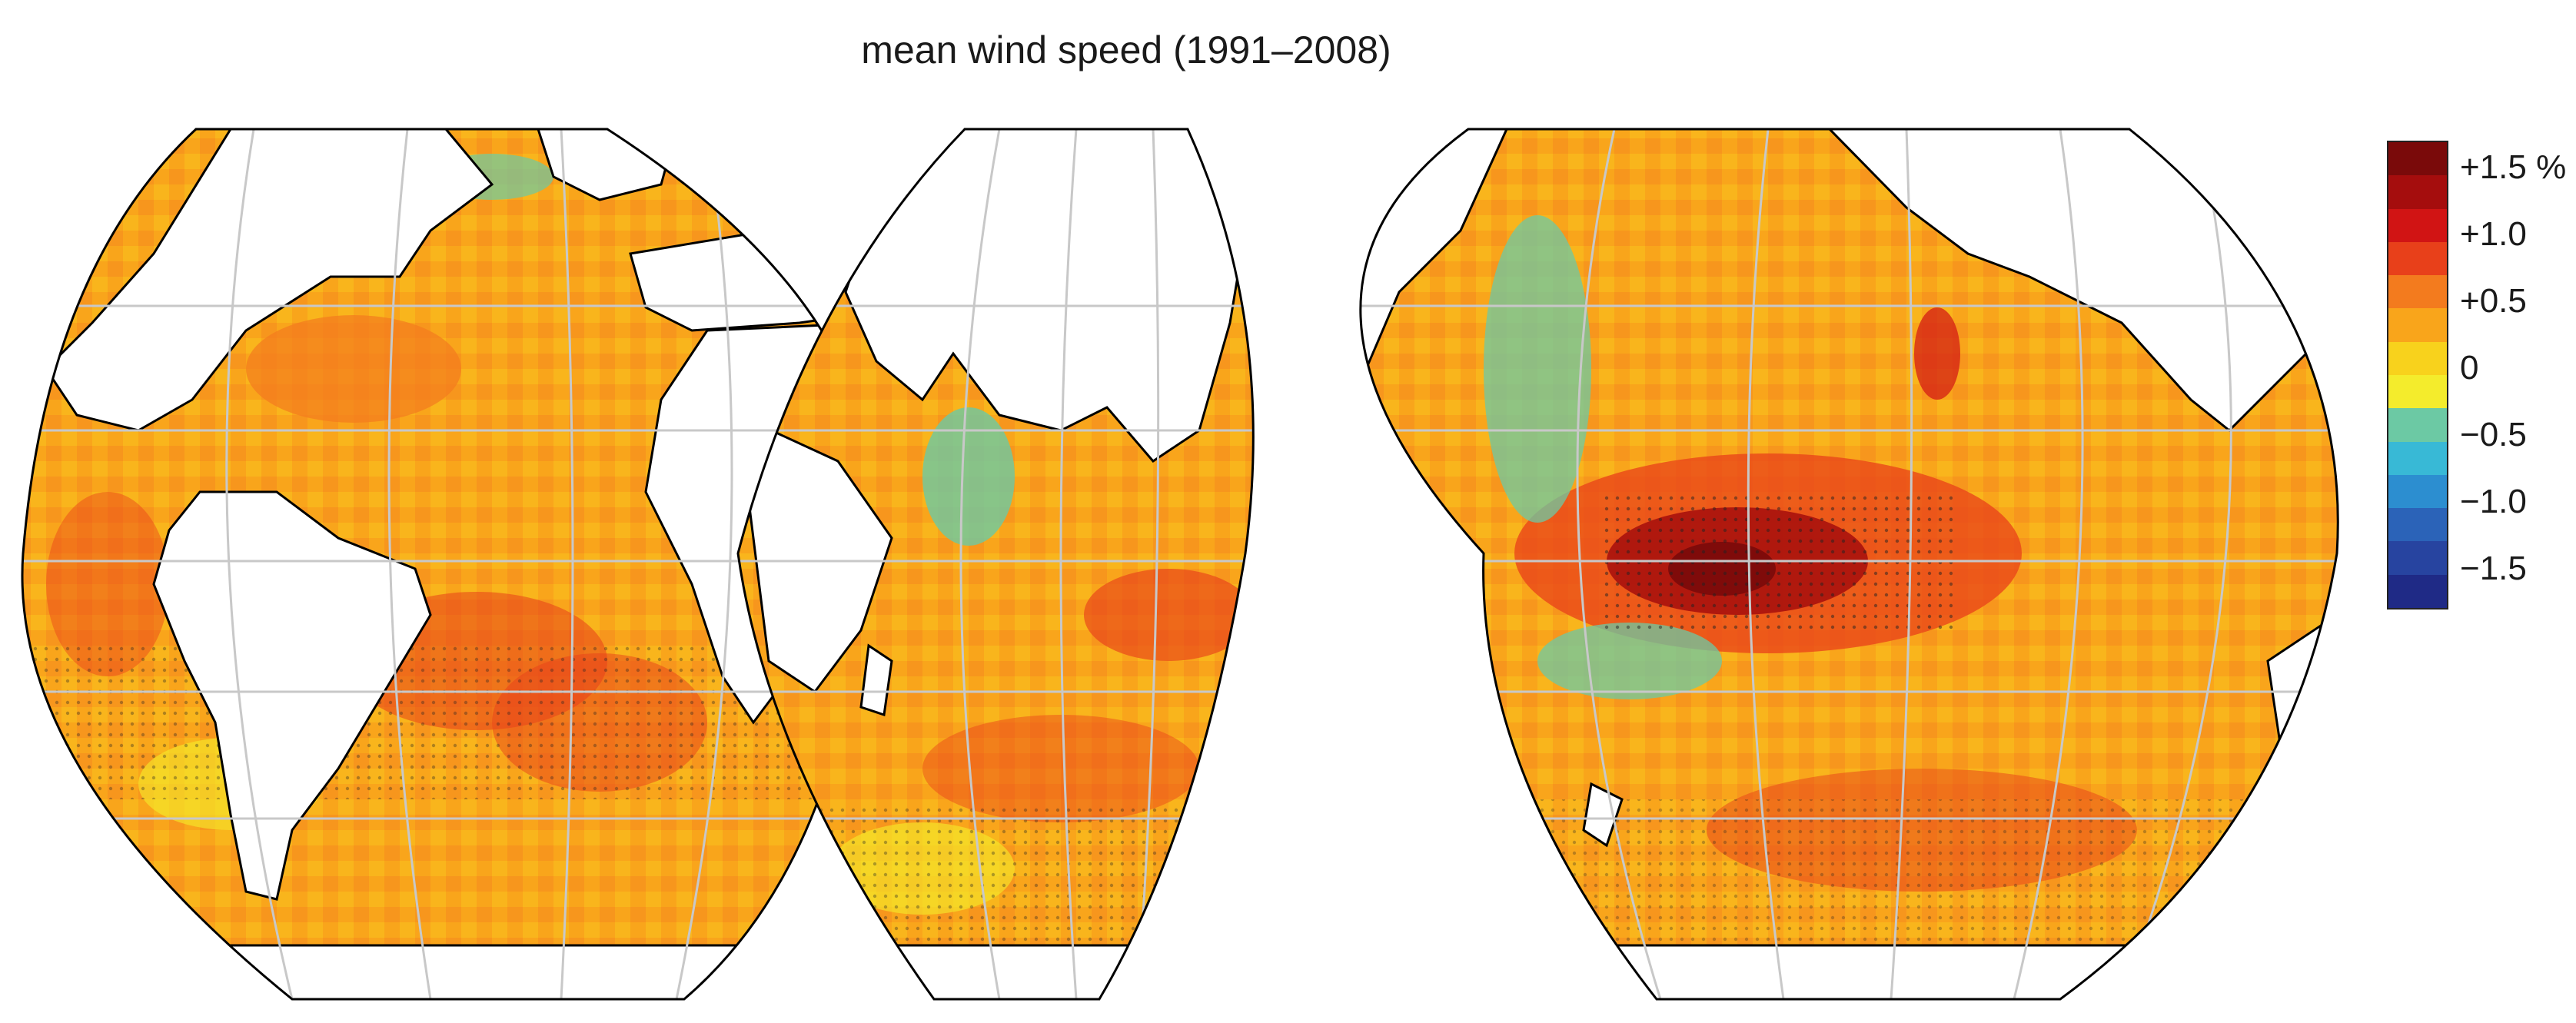 This screenshot has height=1023, width=2576. What do you see at coordinates (2493, 301) in the screenshot?
I see `colorbar-label-plus-0-5: +0.5` at bounding box center [2493, 301].